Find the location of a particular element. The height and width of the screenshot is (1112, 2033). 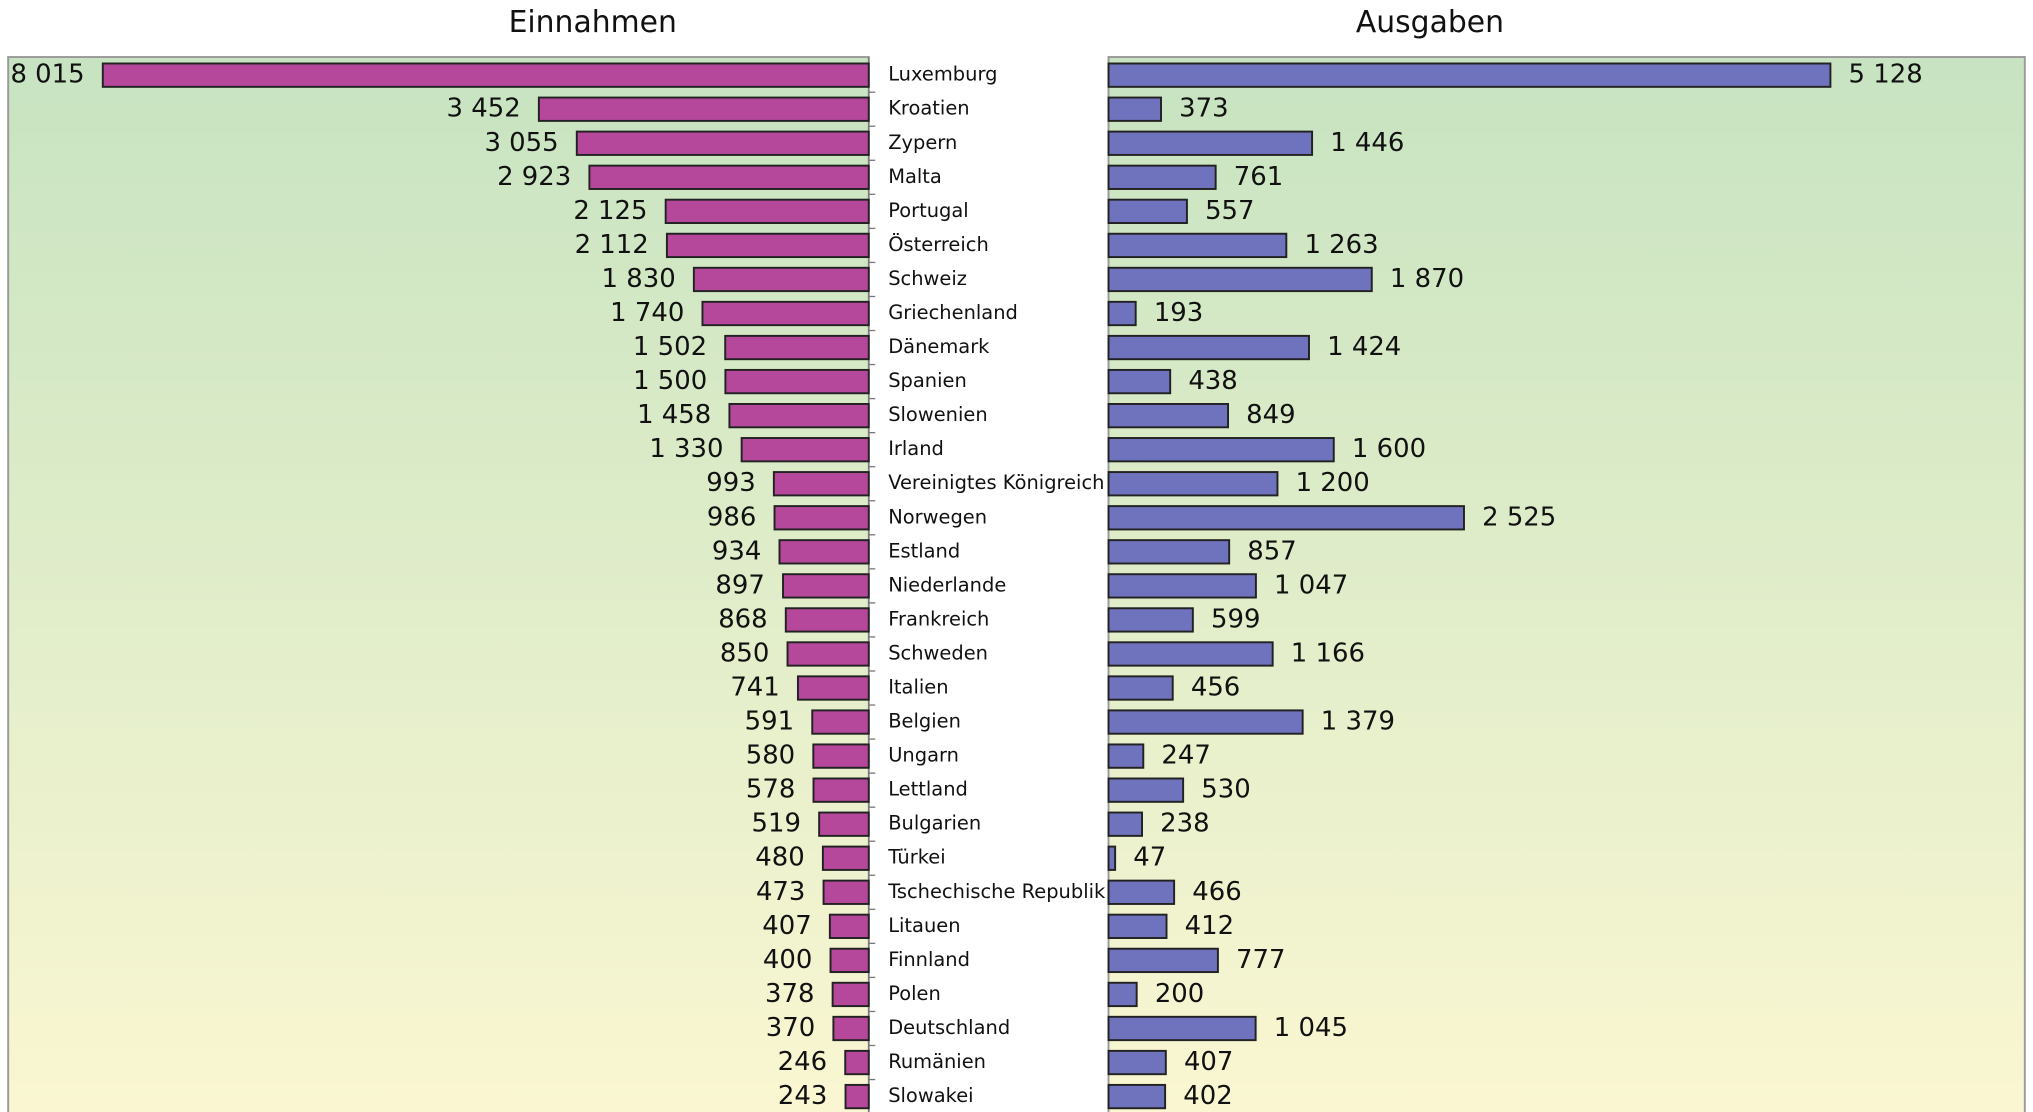

value-label: 370 is located at coordinates (790, 1028).